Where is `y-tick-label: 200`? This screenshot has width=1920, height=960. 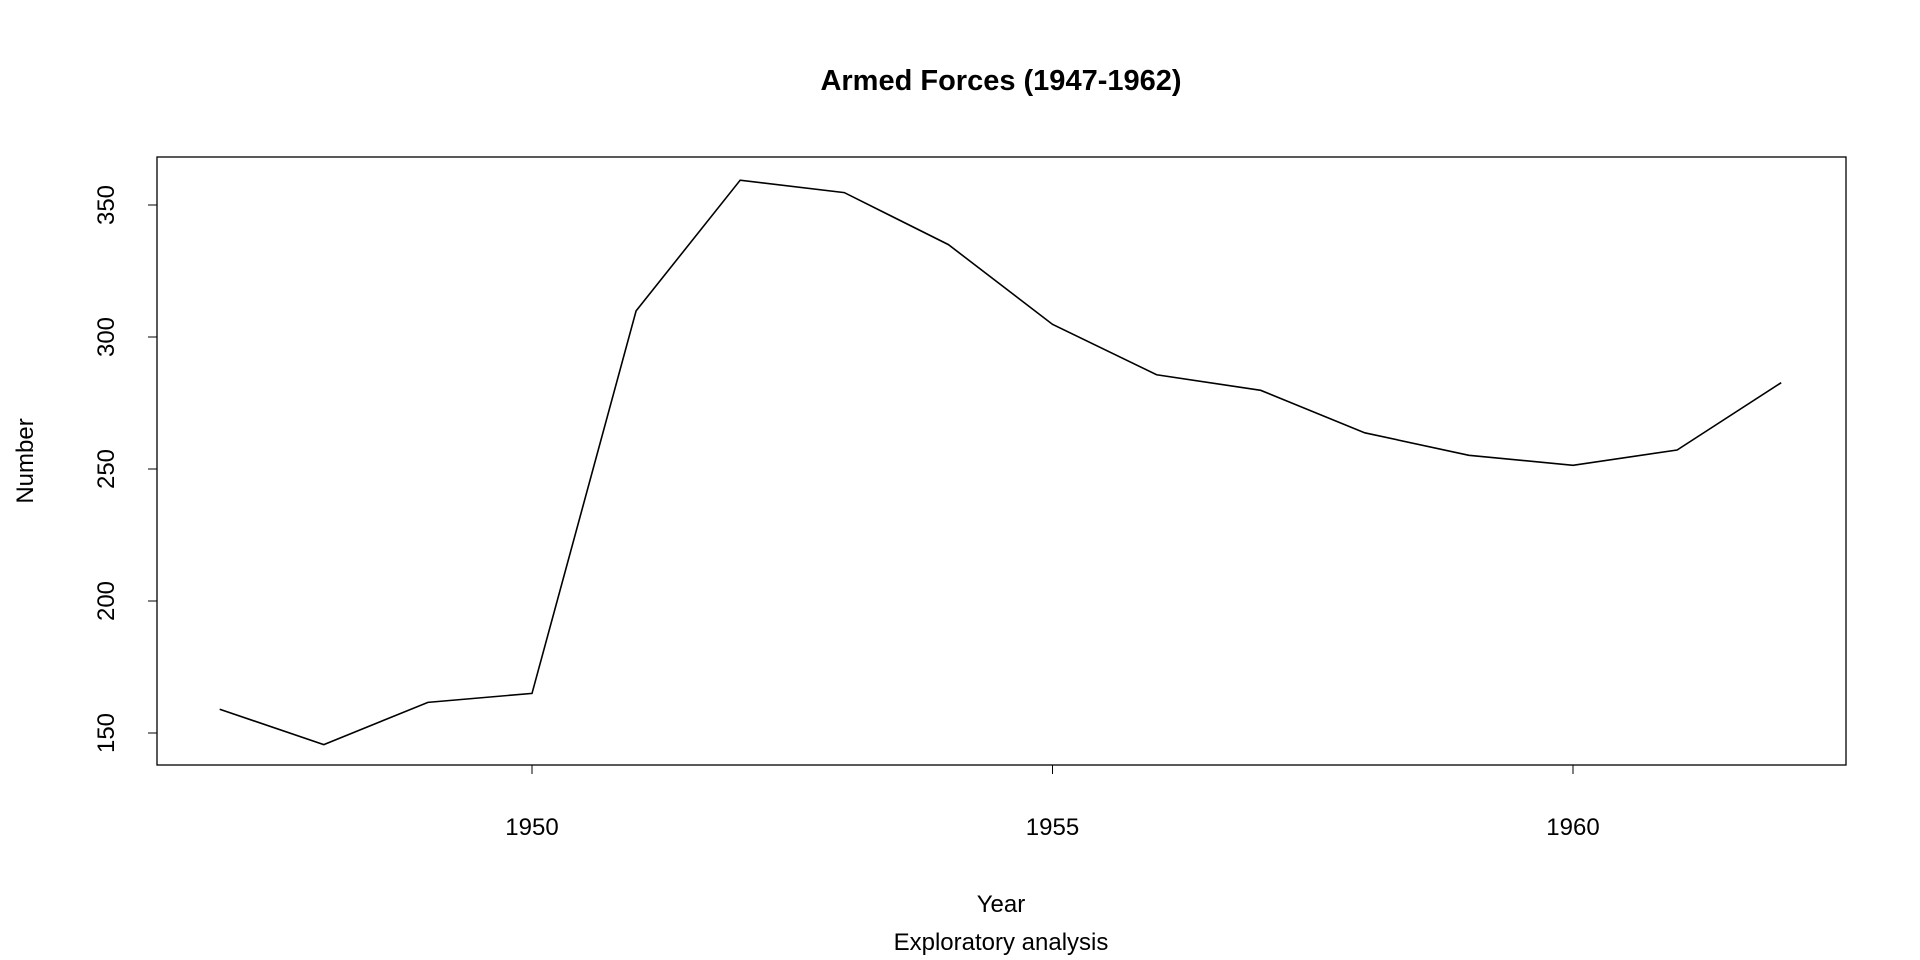
y-tick-label: 200 is located at coordinates (106, 601).